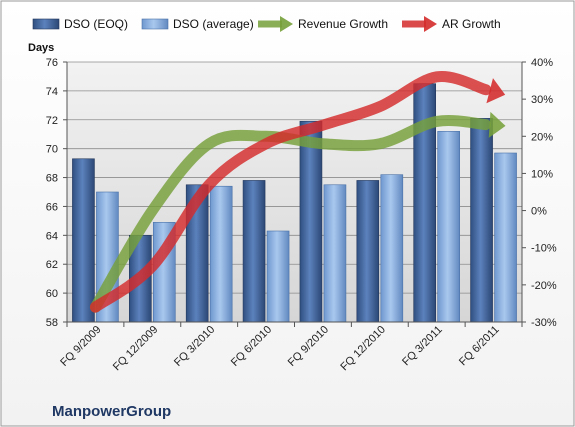  Describe the element at coordinates (542, 174) in the screenshot. I see `y2-tick-label: 10%` at that location.